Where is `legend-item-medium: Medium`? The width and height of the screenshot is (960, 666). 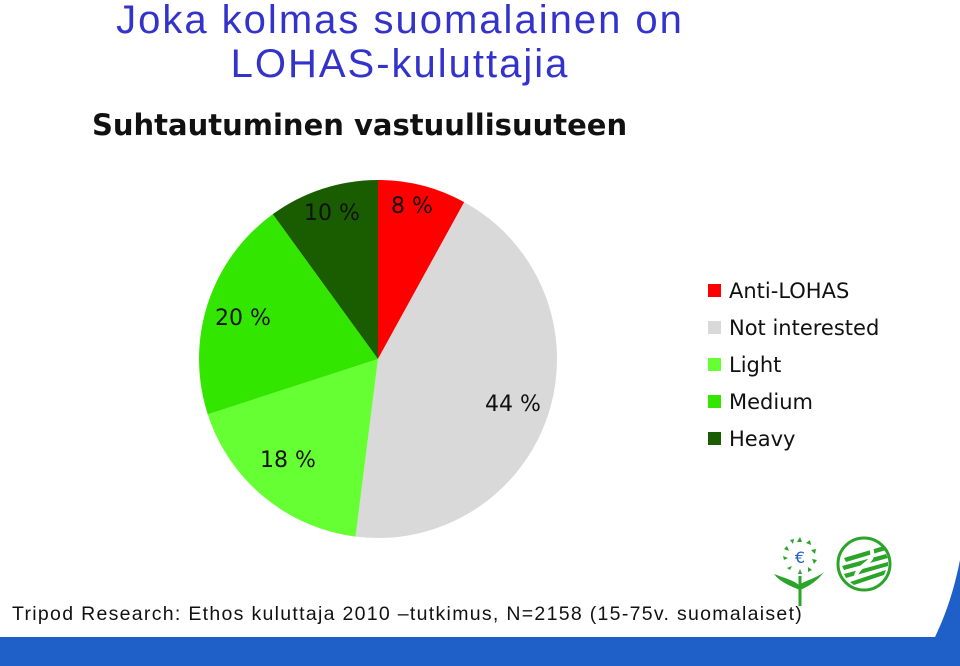
legend-item-medium: Medium is located at coordinates (793, 401).